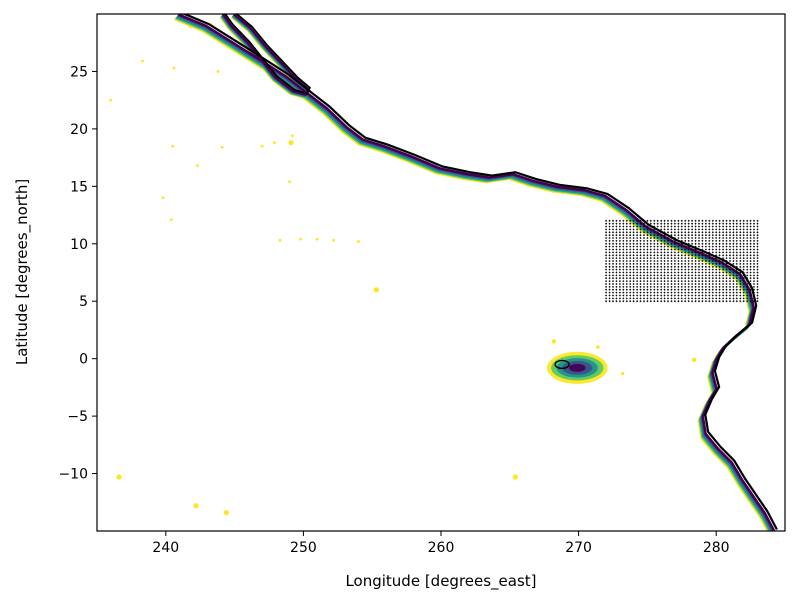 This screenshot has height=605, width=804. What do you see at coordinates (79, 187) in the screenshot?
I see `y-tick-label: 15` at bounding box center [79, 187].